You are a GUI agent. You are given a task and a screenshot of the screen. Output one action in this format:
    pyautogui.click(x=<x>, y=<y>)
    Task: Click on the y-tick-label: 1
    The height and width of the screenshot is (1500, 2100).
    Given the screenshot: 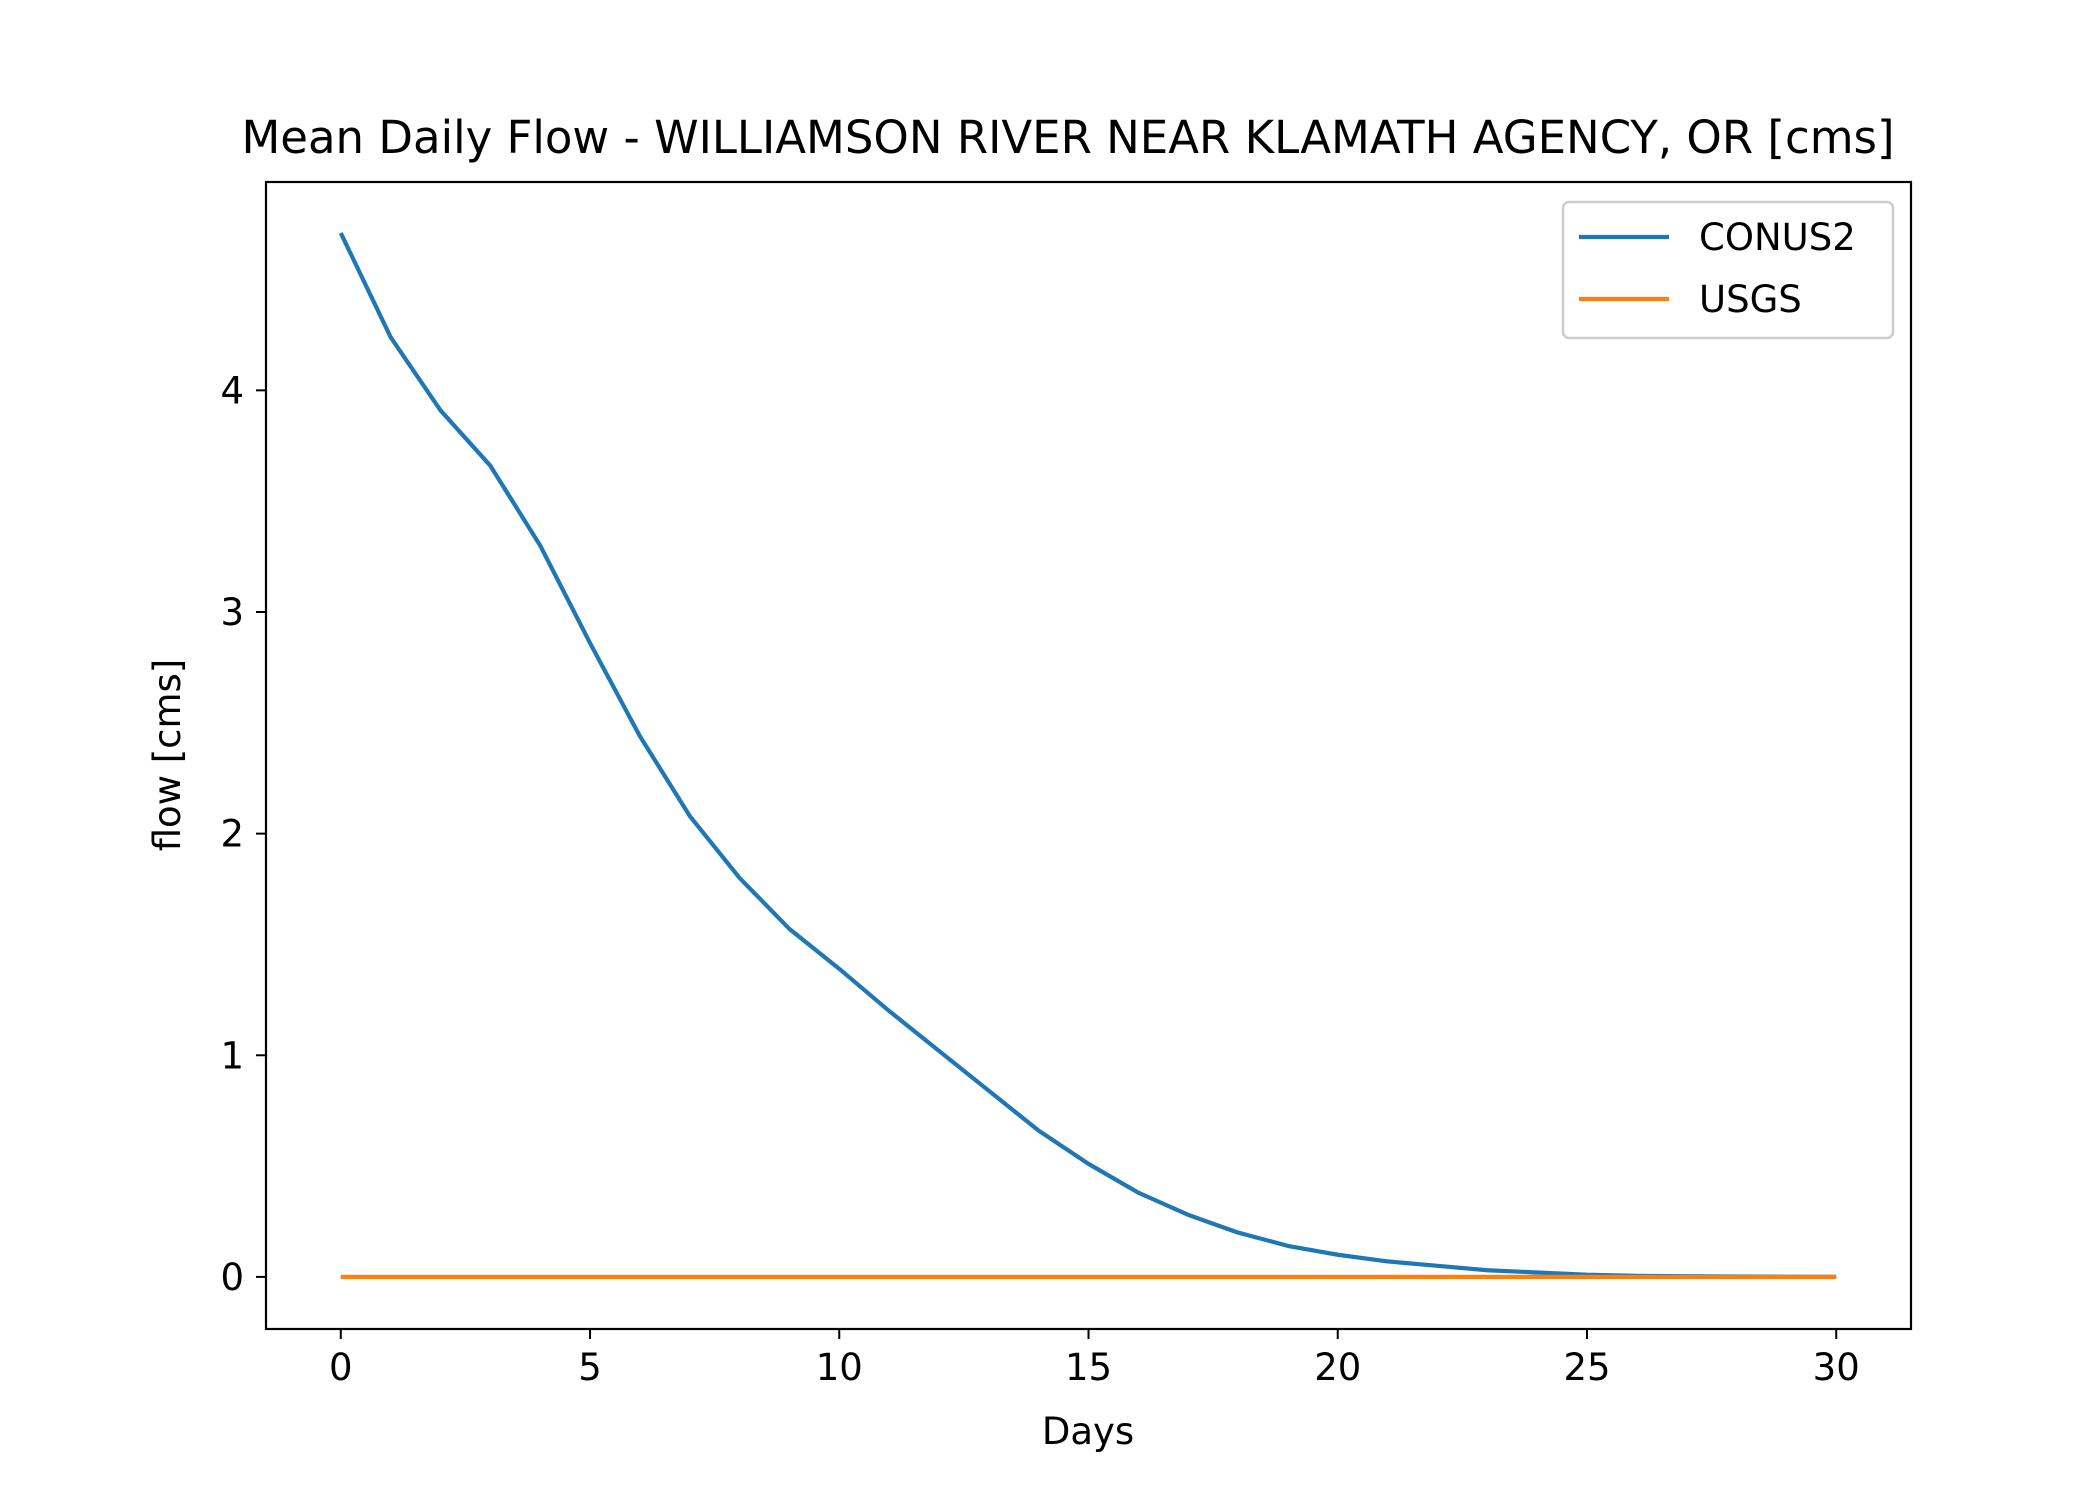 What is the action you would take?
    pyautogui.click(x=232, y=1055)
    